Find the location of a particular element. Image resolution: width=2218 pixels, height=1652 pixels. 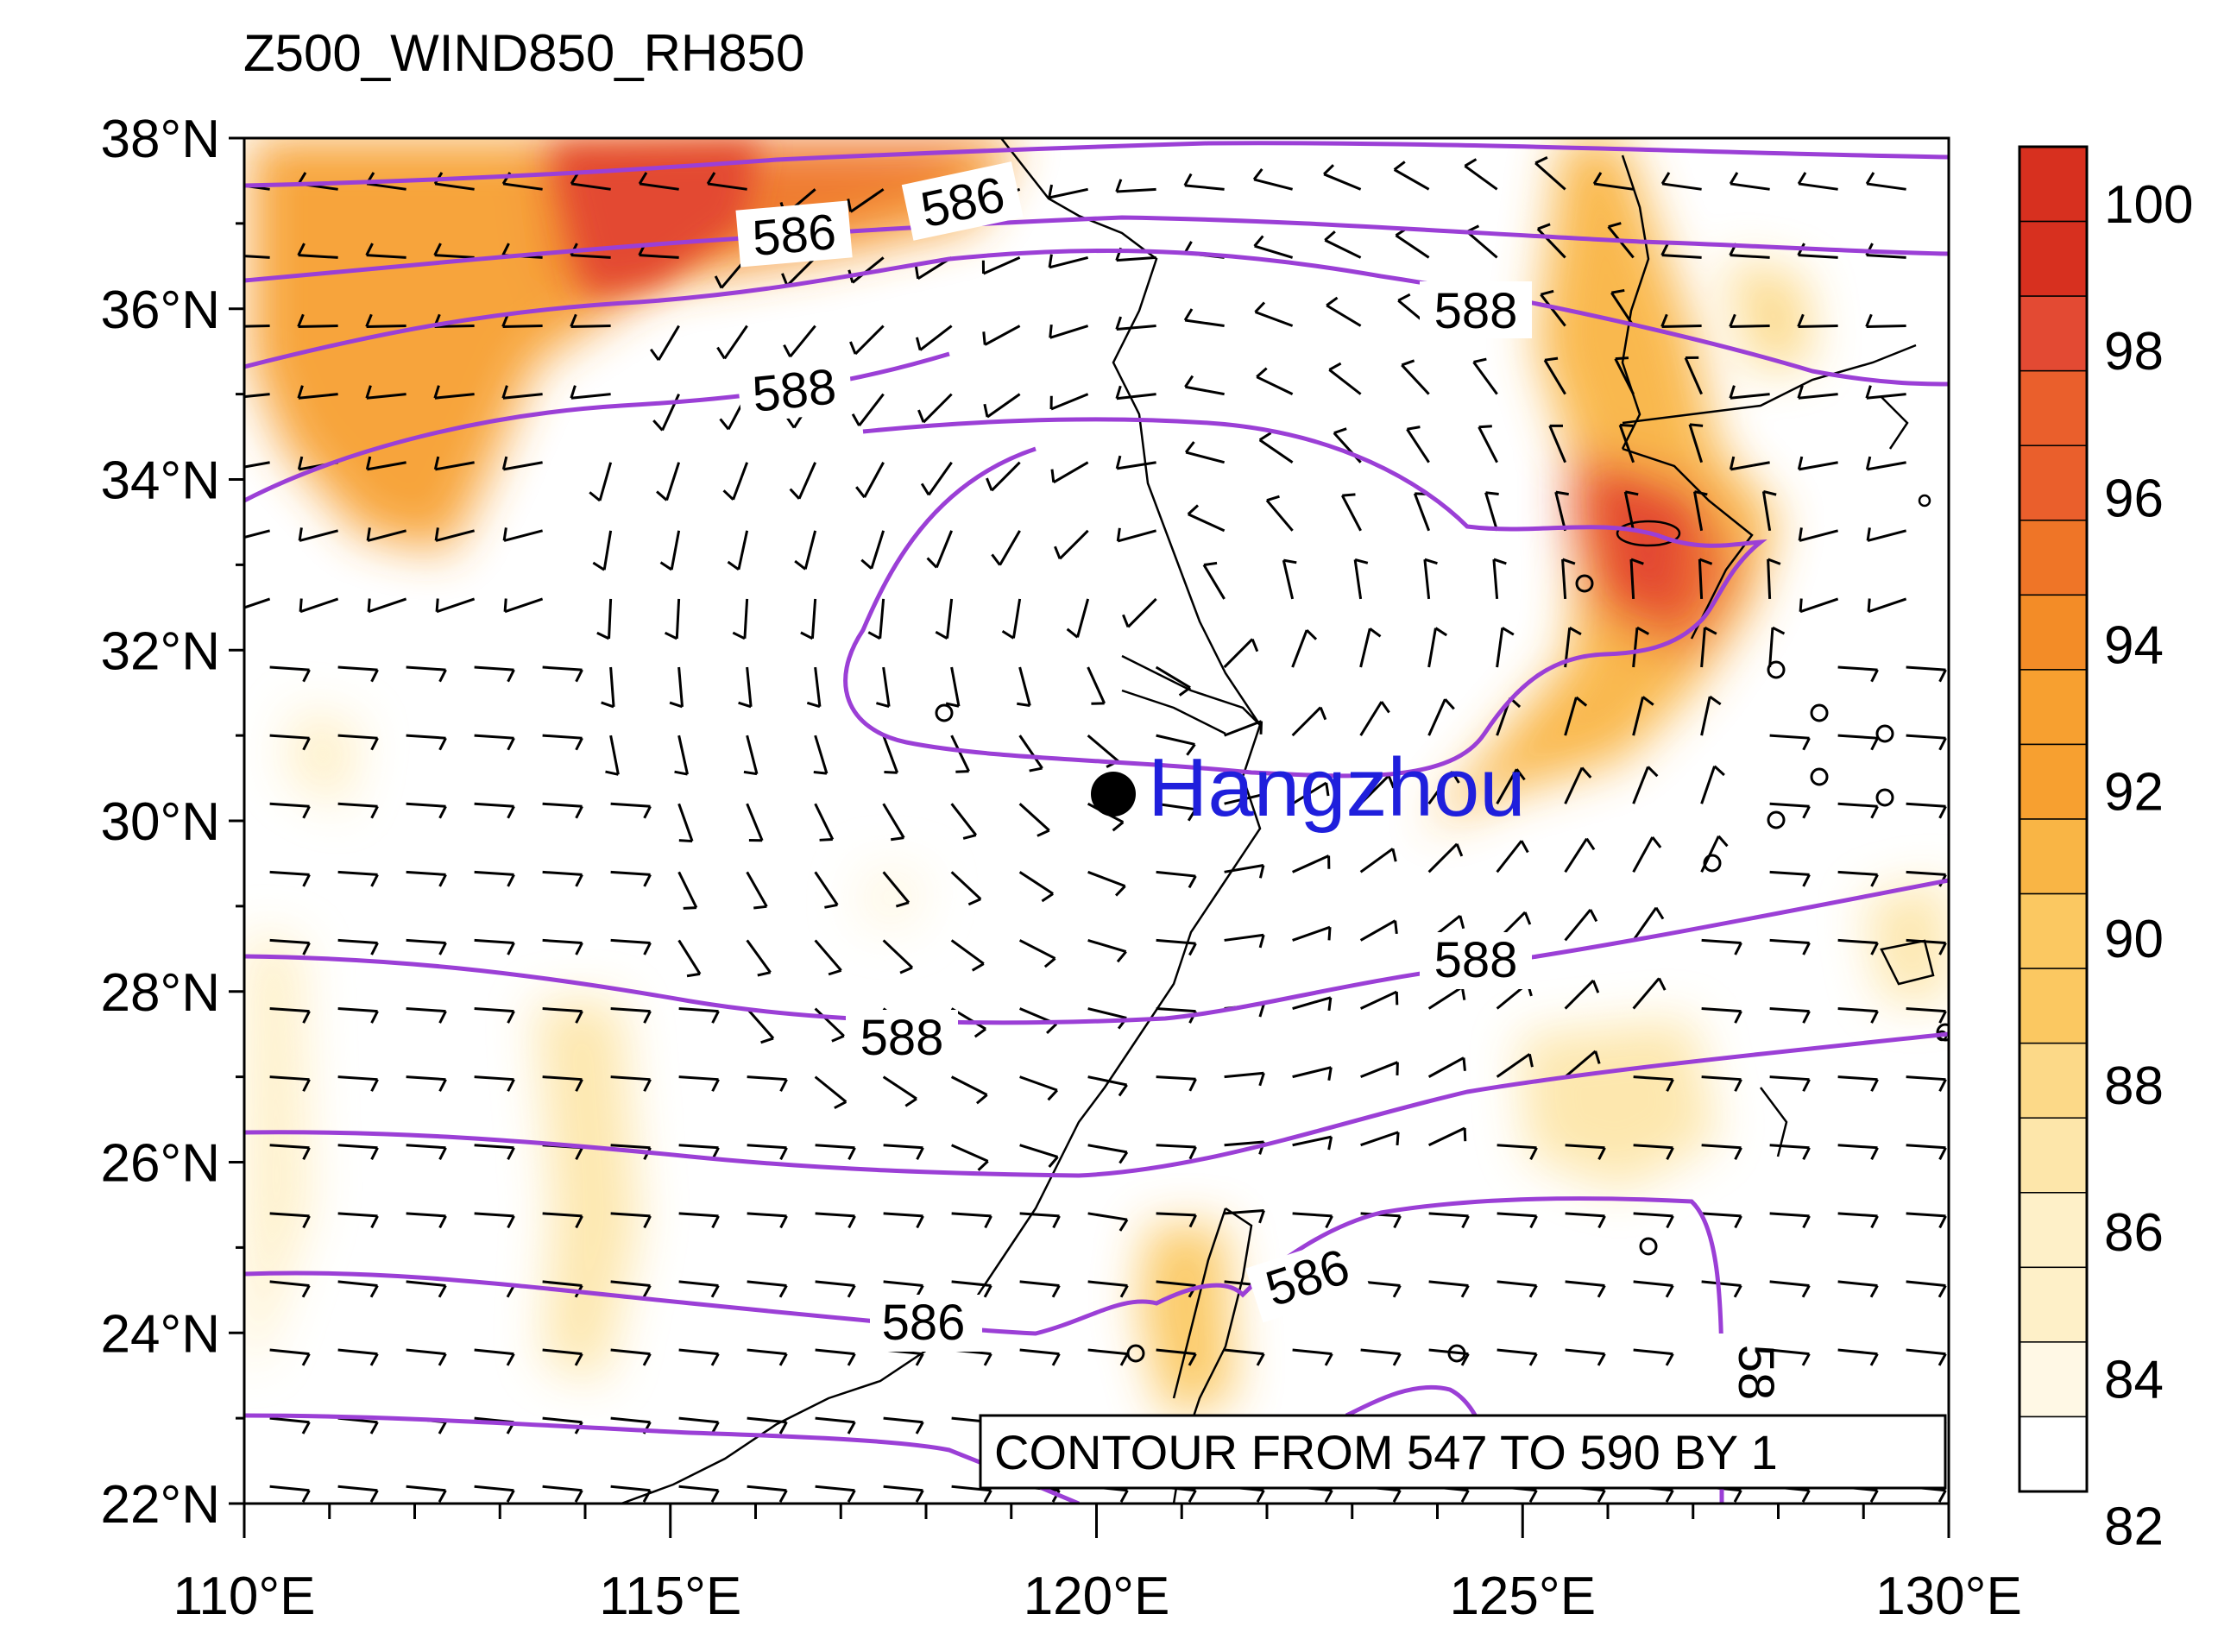

colorbar-label: 96 is located at coordinates (2134, 499).